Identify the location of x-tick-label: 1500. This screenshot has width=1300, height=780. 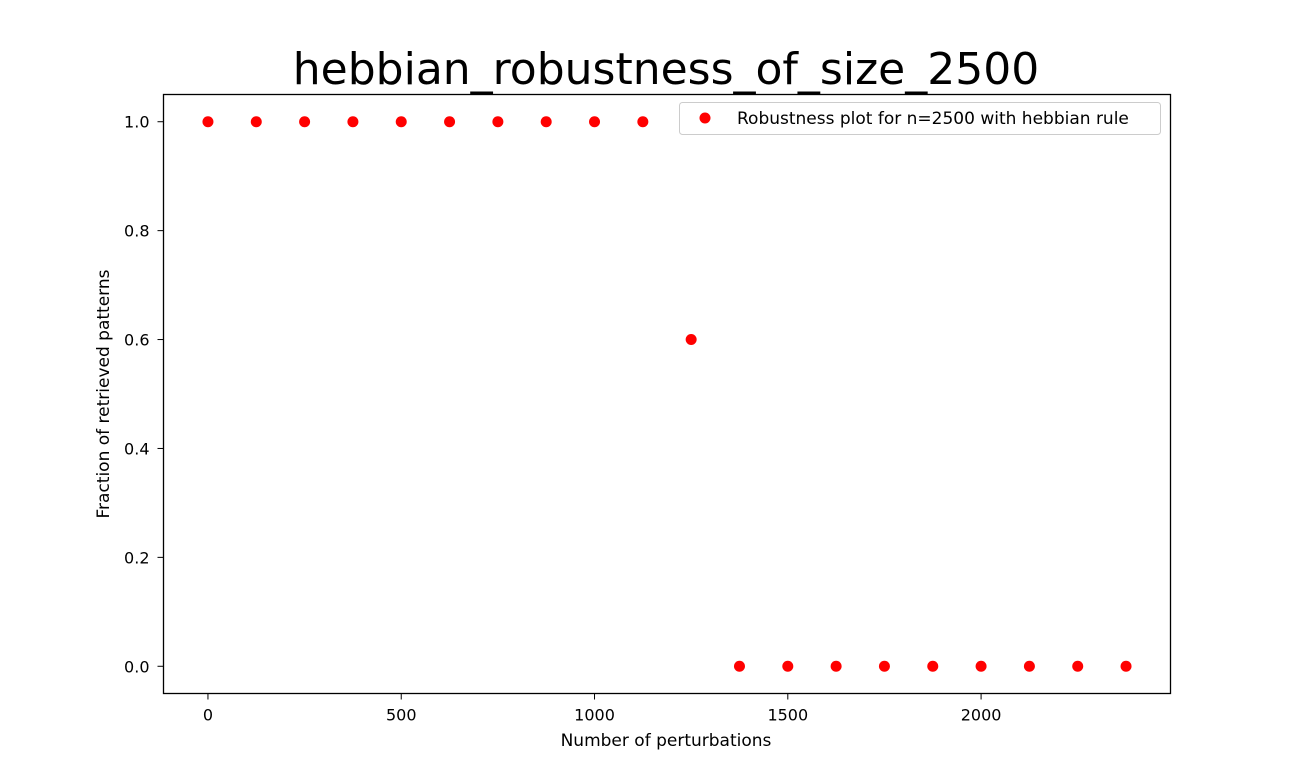
(787, 715).